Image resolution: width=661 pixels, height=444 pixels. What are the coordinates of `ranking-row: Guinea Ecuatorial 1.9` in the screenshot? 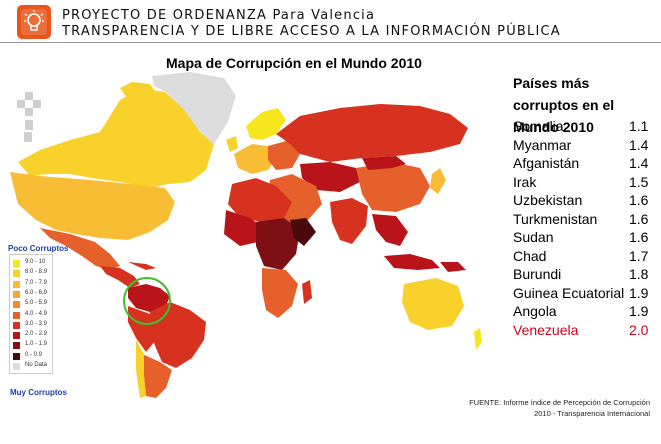 It's located at (583, 293).